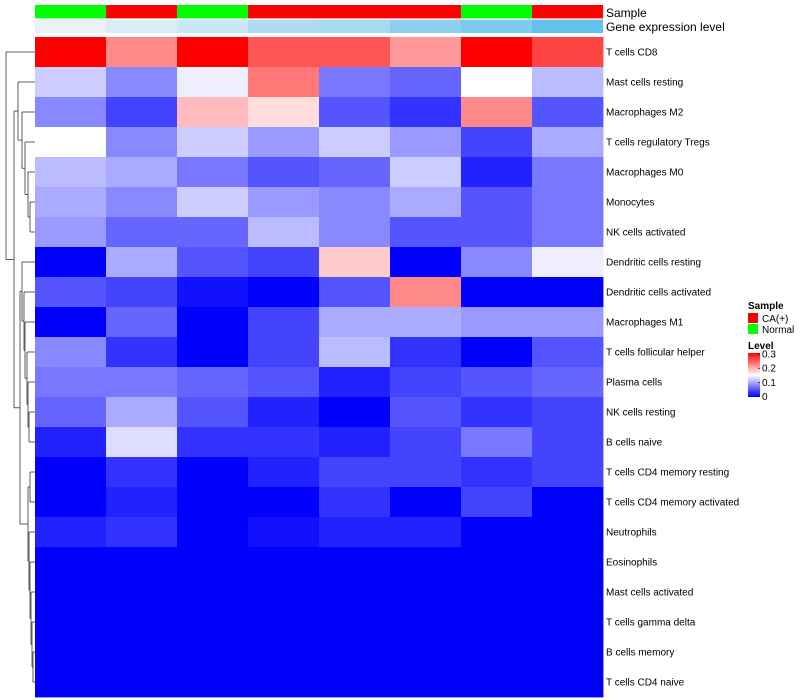 Image resolution: width=800 pixels, height=700 pixels. What do you see at coordinates (775, 319) in the screenshot?
I see `sample-legend-label: CA(+)` at bounding box center [775, 319].